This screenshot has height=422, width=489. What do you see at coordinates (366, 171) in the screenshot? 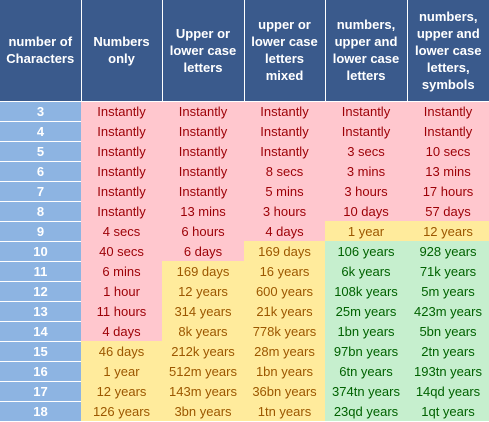
I see `crack-time-cell: 3 mins` at bounding box center [366, 171].